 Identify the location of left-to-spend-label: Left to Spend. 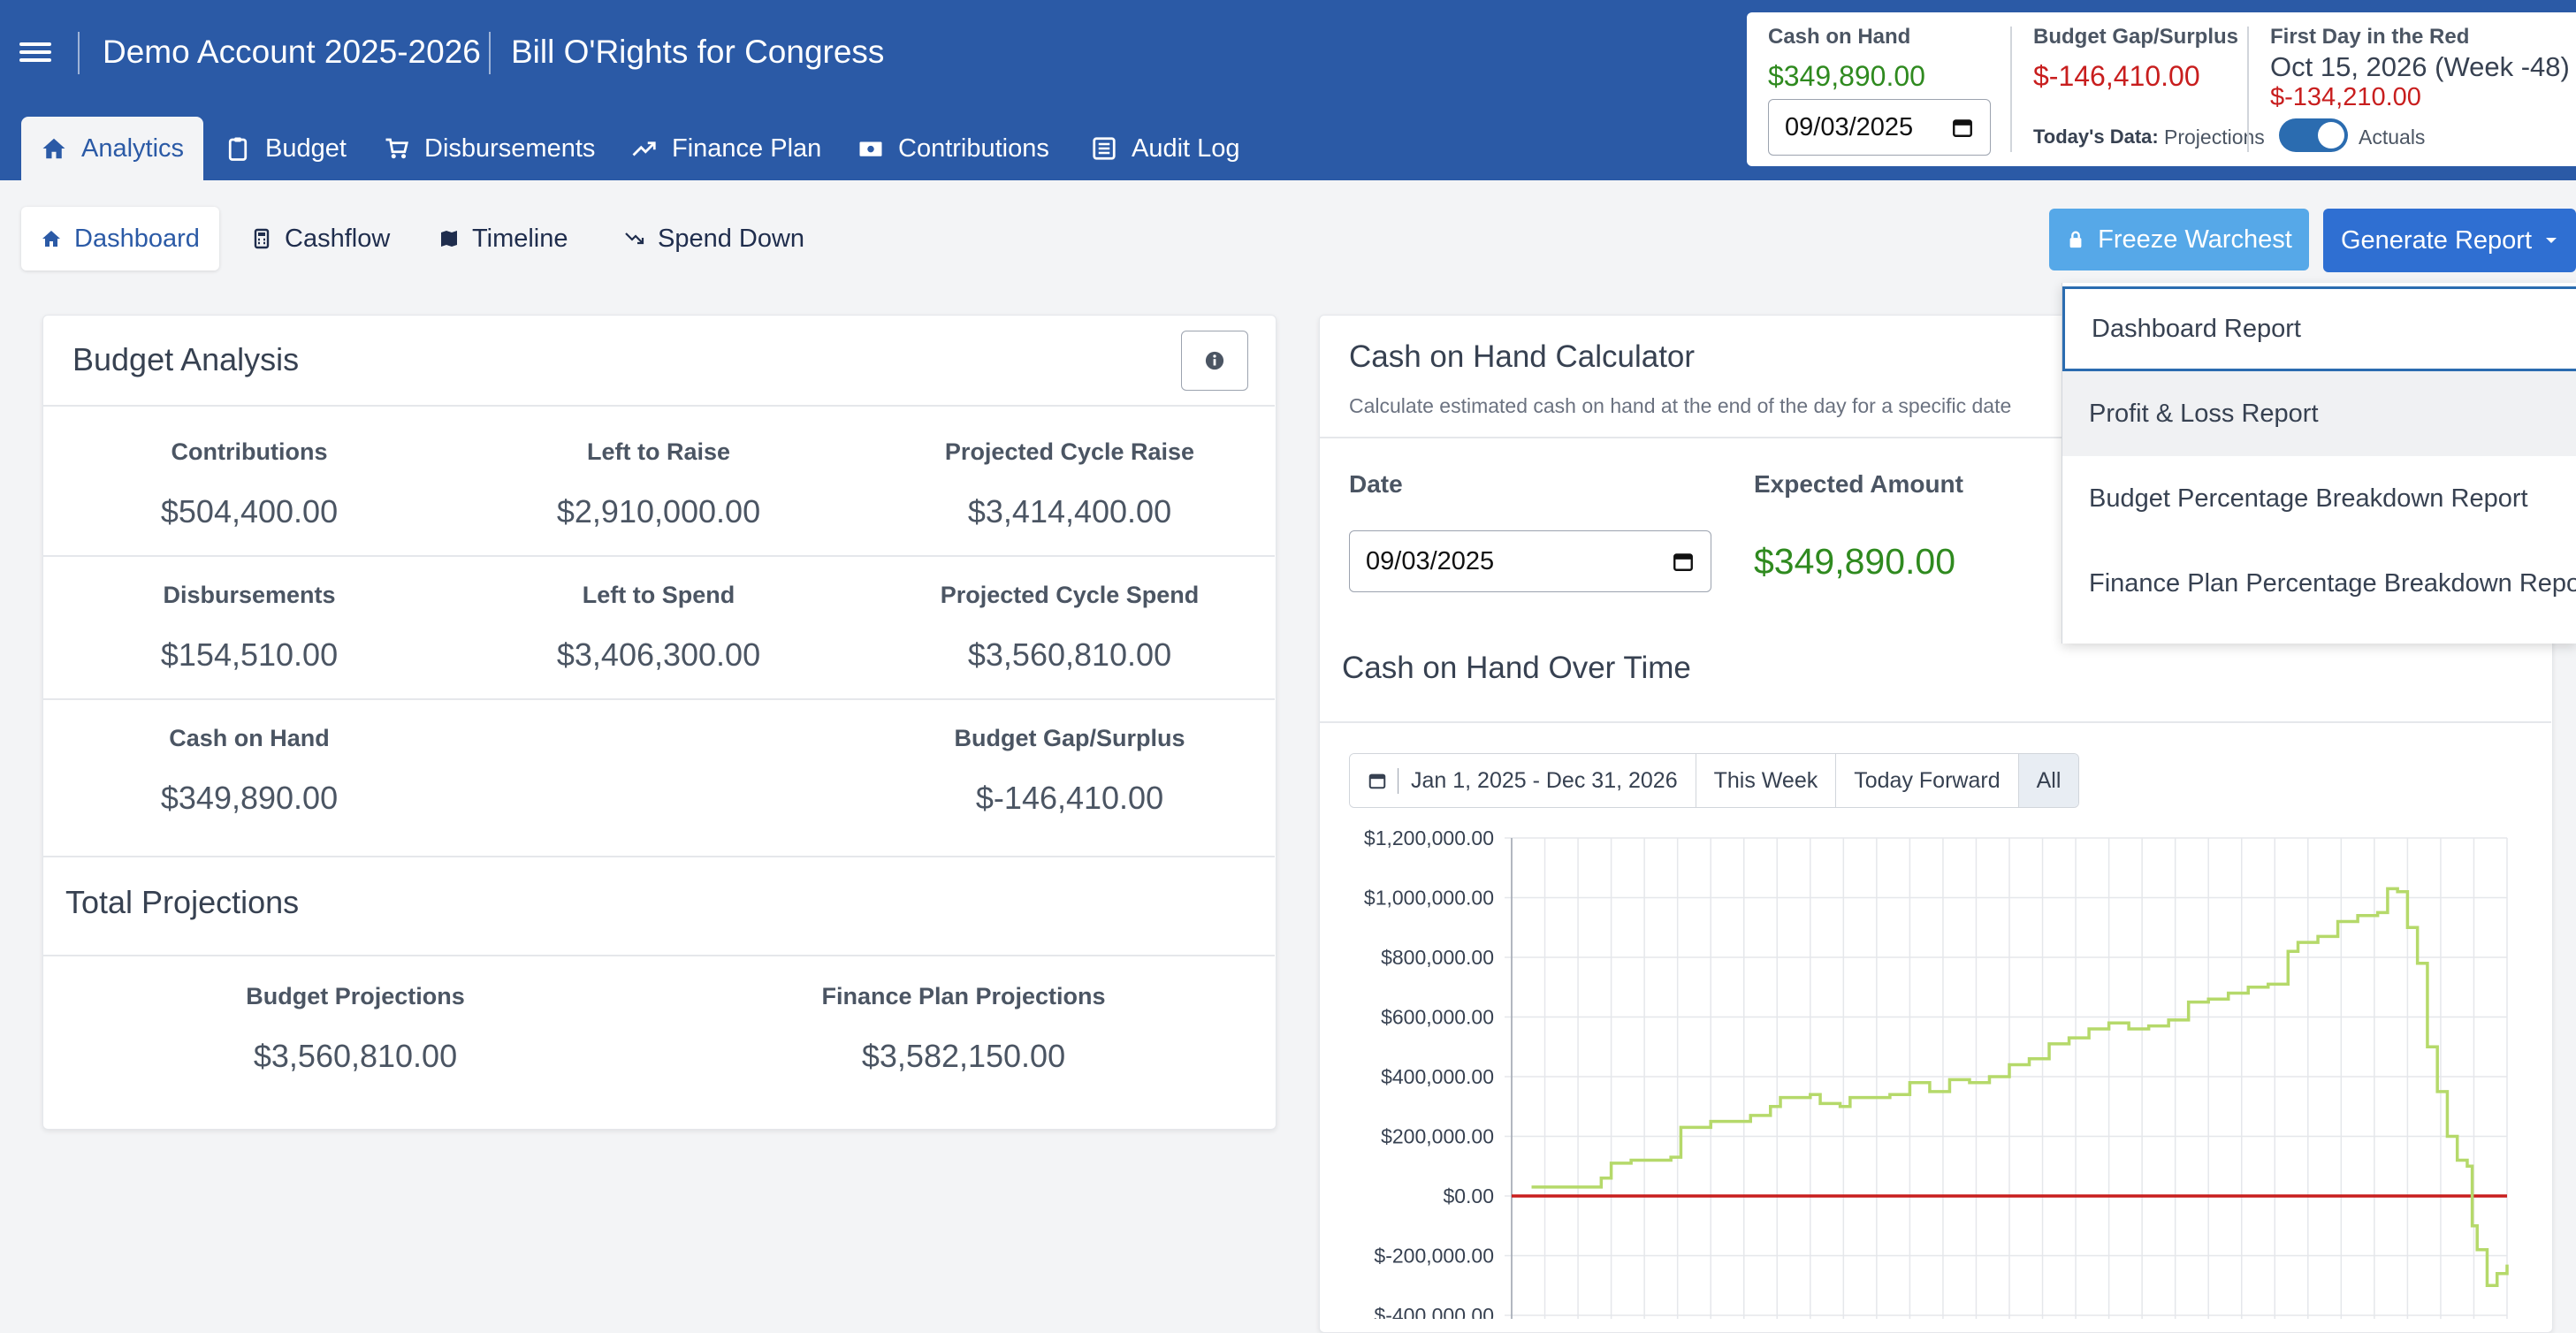
(658, 595).